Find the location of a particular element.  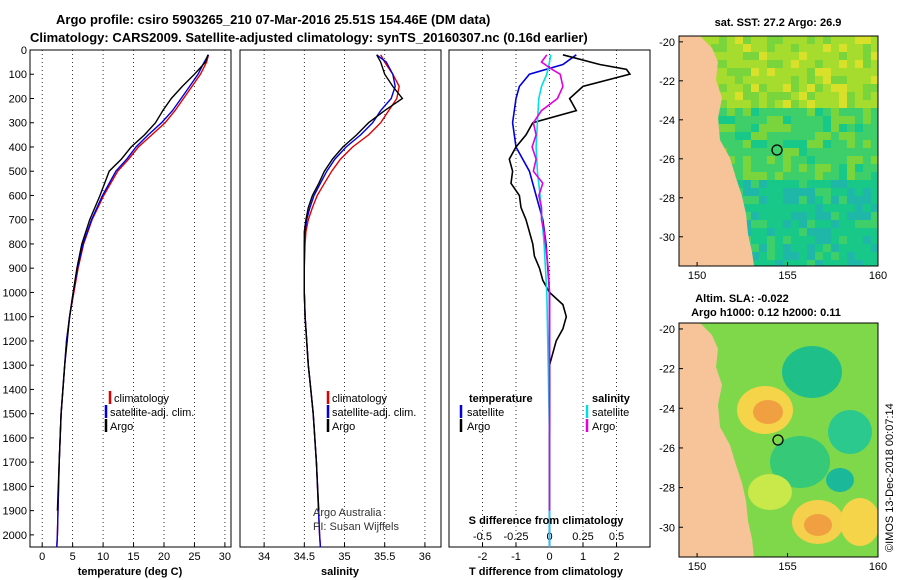

map-lat-label: -20 is located at coordinates (667, 330).